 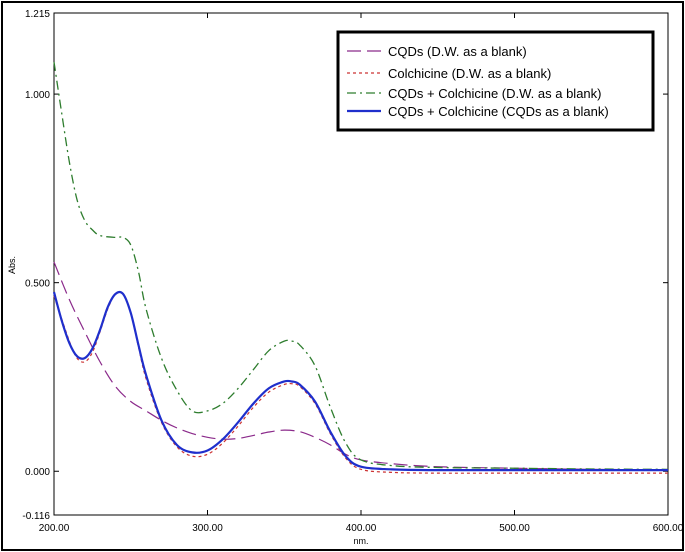 What do you see at coordinates (37, 284) in the screenshot?
I see `y-tick-label: 0.500` at bounding box center [37, 284].